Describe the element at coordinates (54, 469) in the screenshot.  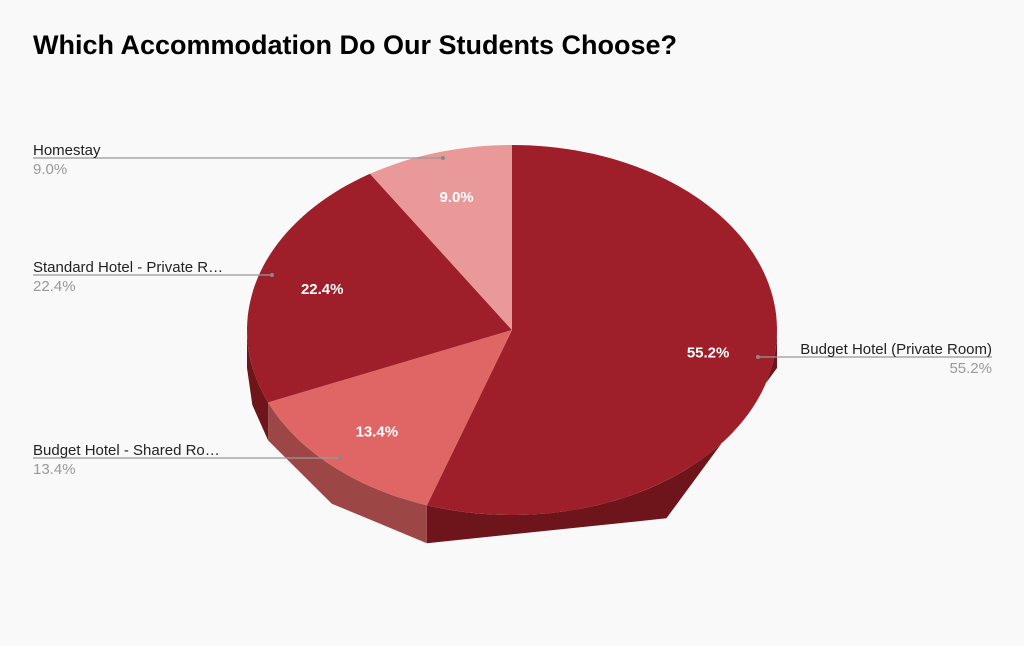
I see `slice-percent-label: 13.4%` at that location.